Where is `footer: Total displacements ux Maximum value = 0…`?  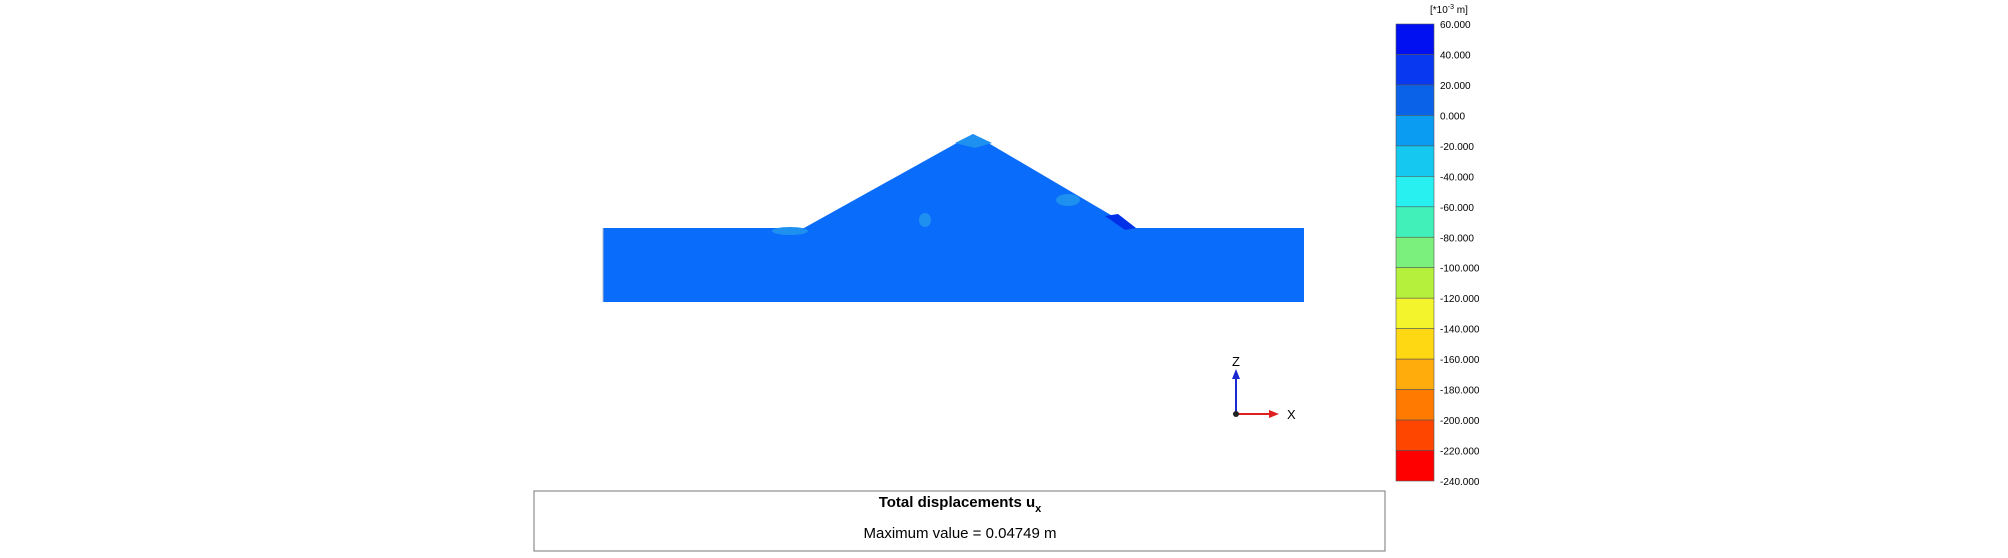 footer: Total displacements ux Maximum value = 0… is located at coordinates (959, 521).